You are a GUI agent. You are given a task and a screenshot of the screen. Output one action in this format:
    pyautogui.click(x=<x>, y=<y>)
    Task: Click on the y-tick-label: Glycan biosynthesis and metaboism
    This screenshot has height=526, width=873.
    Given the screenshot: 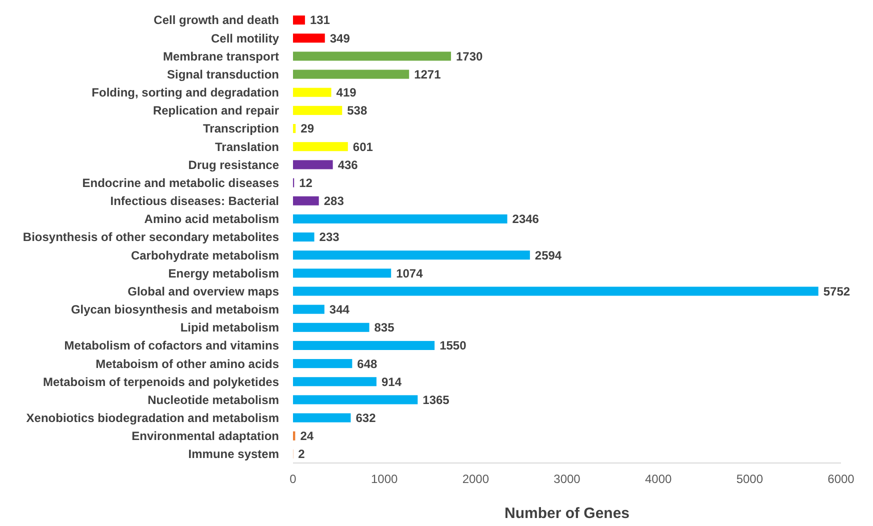 What is the action you would take?
    pyautogui.click(x=174, y=309)
    